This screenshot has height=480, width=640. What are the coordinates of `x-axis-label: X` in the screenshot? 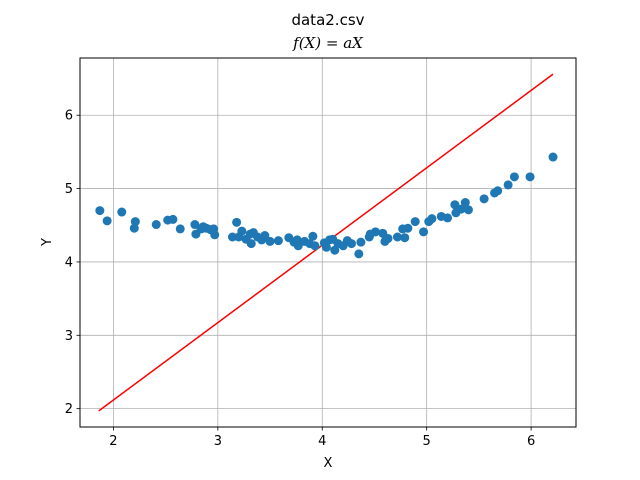 It's located at (328, 463).